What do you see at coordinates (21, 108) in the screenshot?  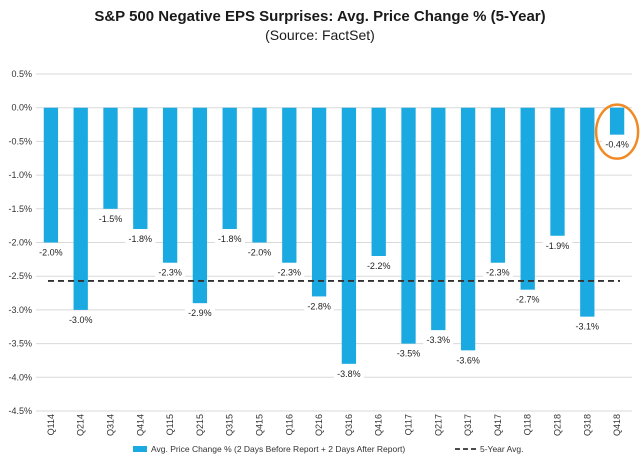 I see `y-tick-label: 0.0%` at bounding box center [21, 108].